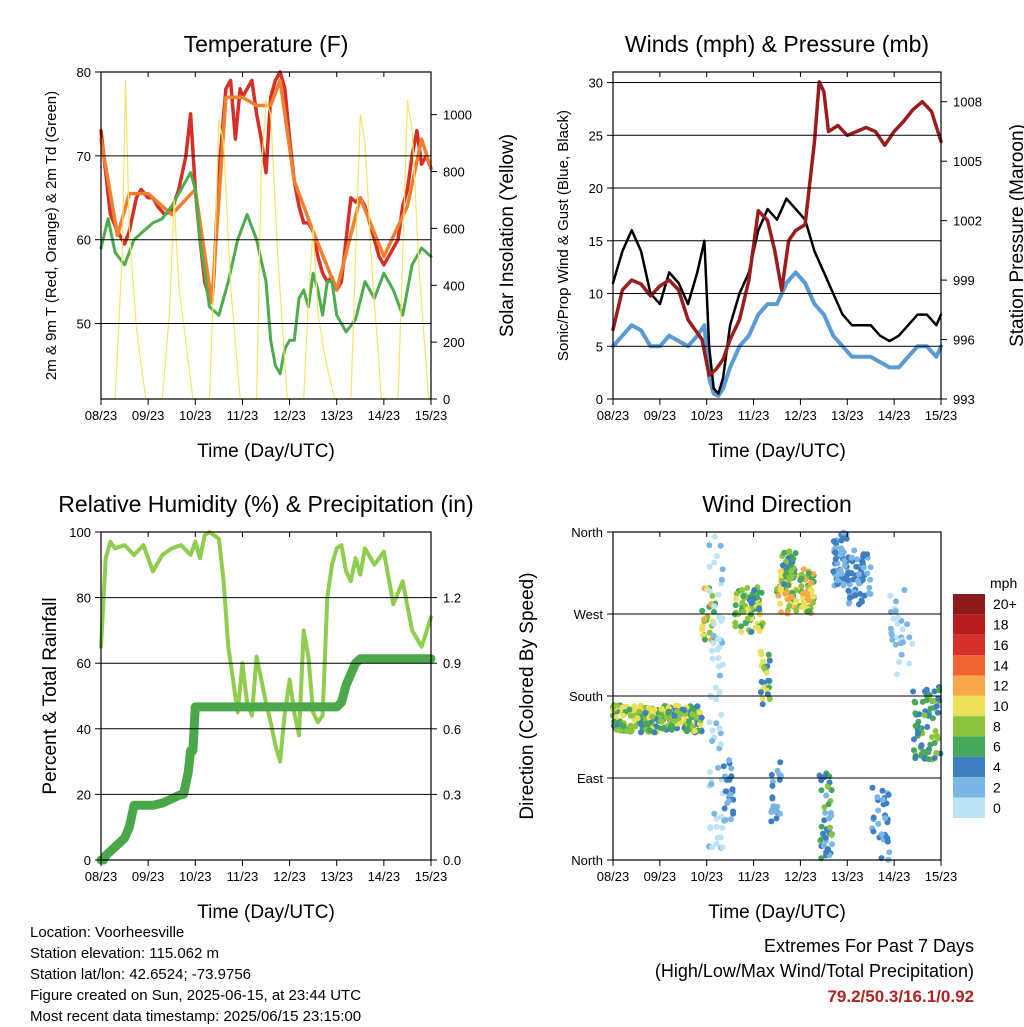 The image size is (1024, 1027). What do you see at coordinates (266, 44) in the screenshot?
I see `panel-title: Temperature (F)` at bounding box center [266, 44].